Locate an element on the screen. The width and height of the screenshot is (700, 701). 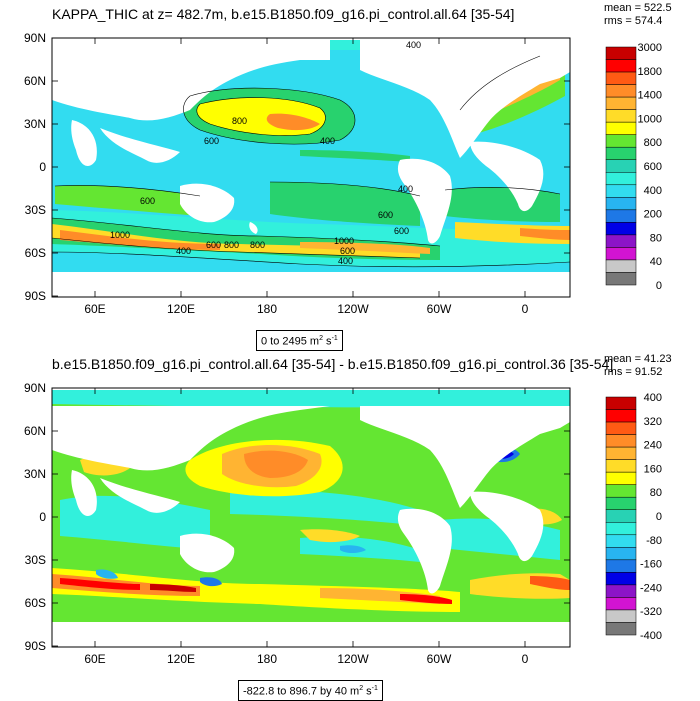
colorbar-label: -400 is located at coordinates (651, 636).